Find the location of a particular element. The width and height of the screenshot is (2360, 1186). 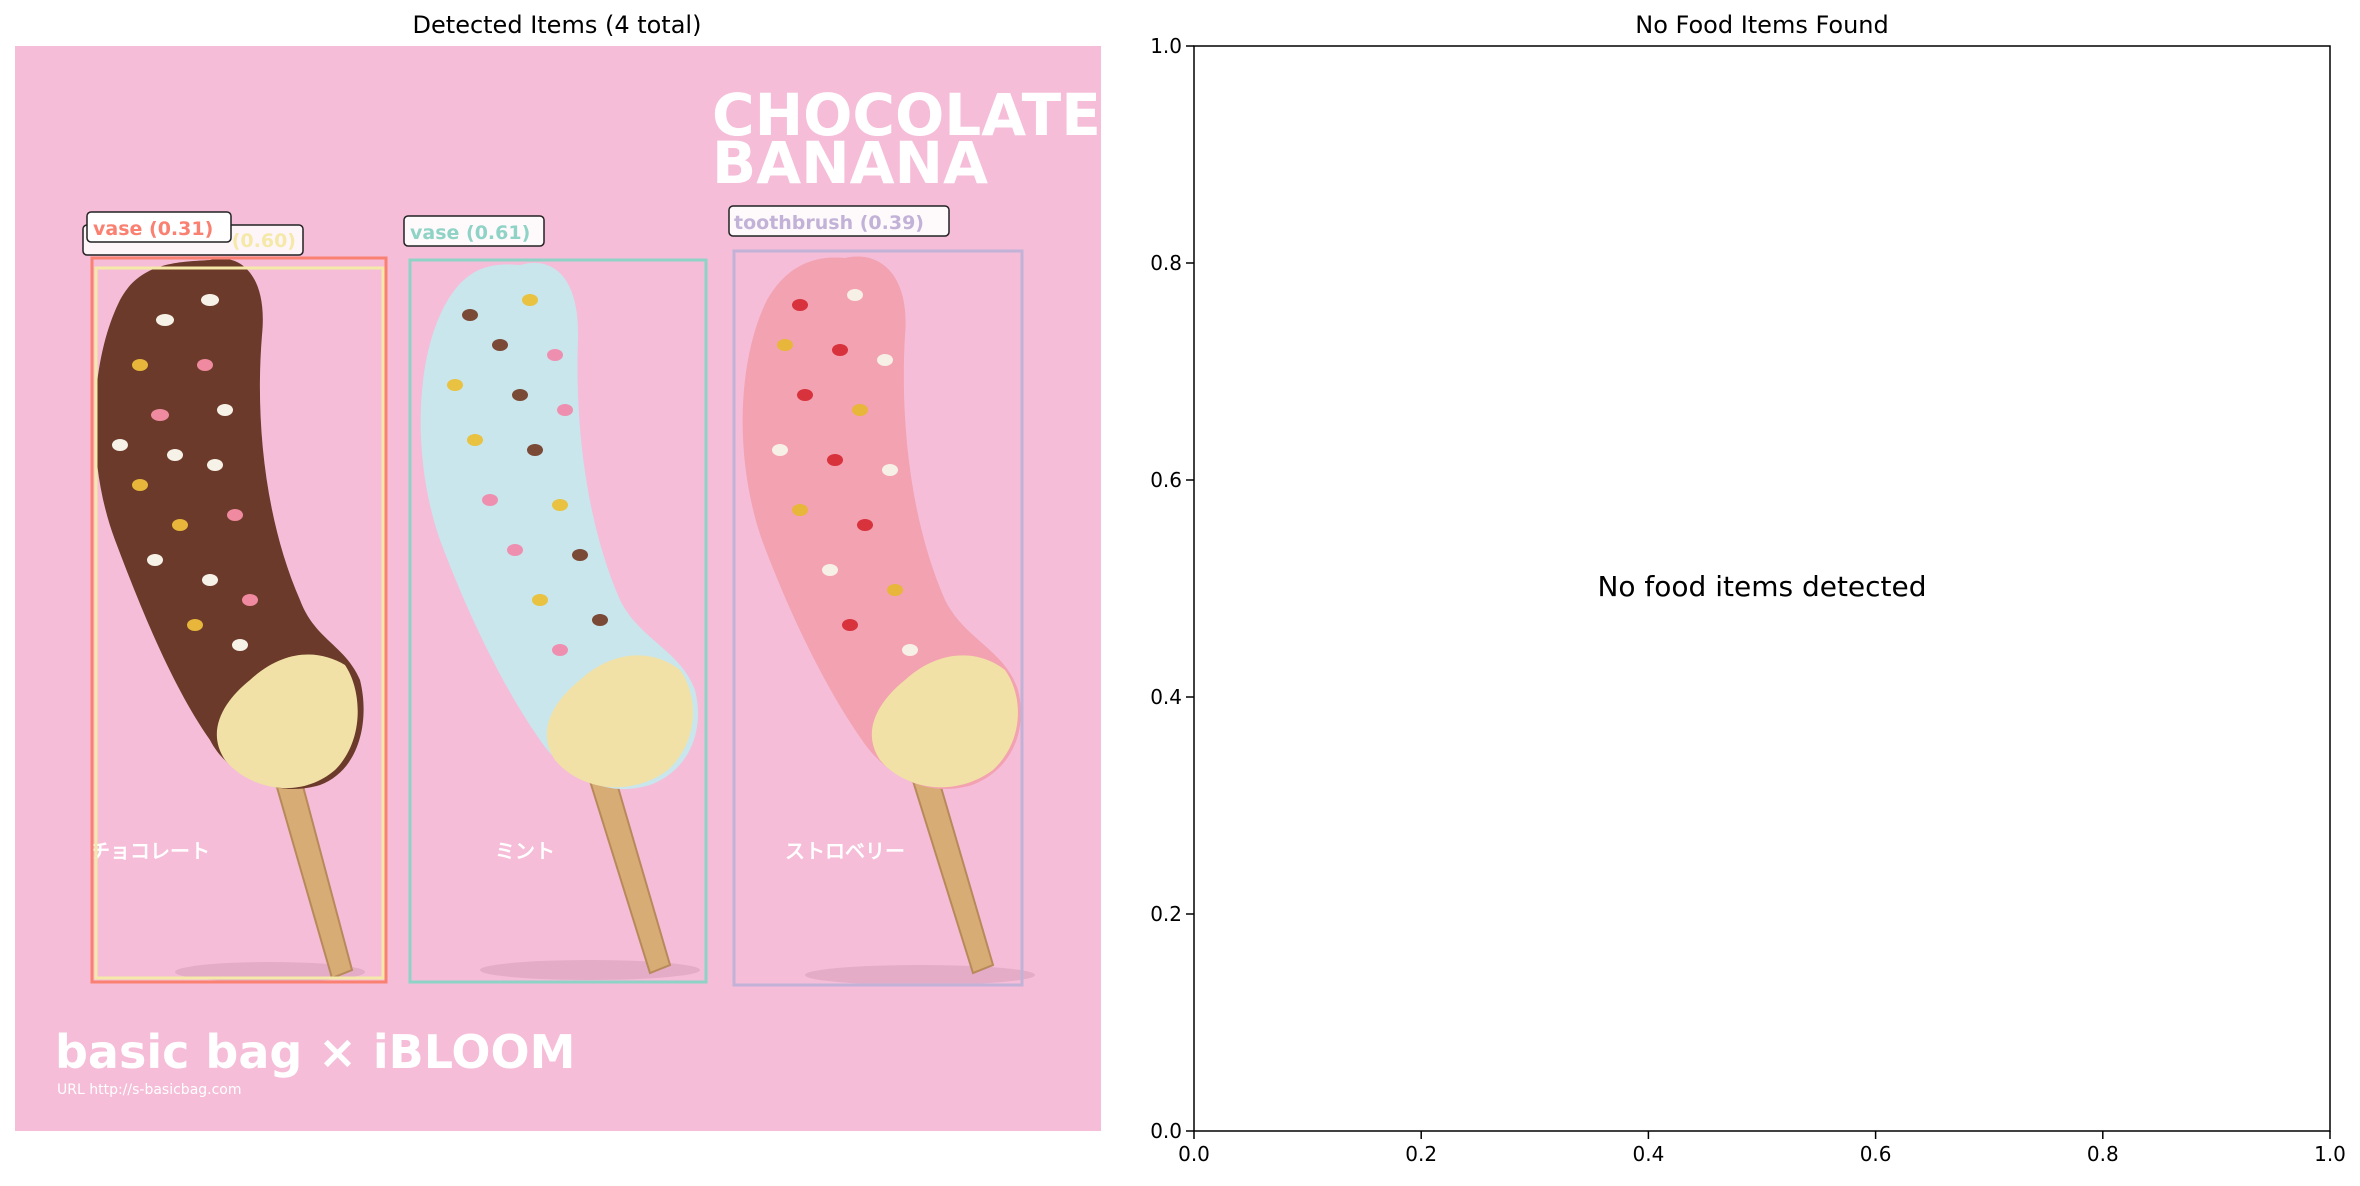

popsicle-mint is located at coordinates (560, 621).